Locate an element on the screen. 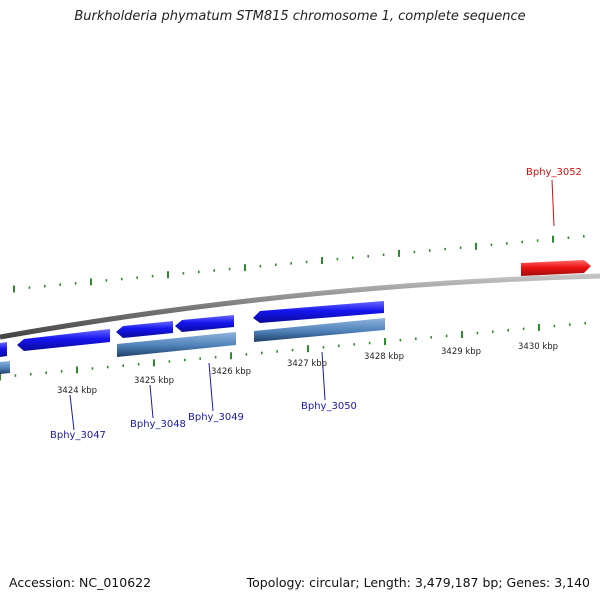 This screenshot has width=600, height=600. gene-label: Bphy_3048 is located at coordinates (158, 424).